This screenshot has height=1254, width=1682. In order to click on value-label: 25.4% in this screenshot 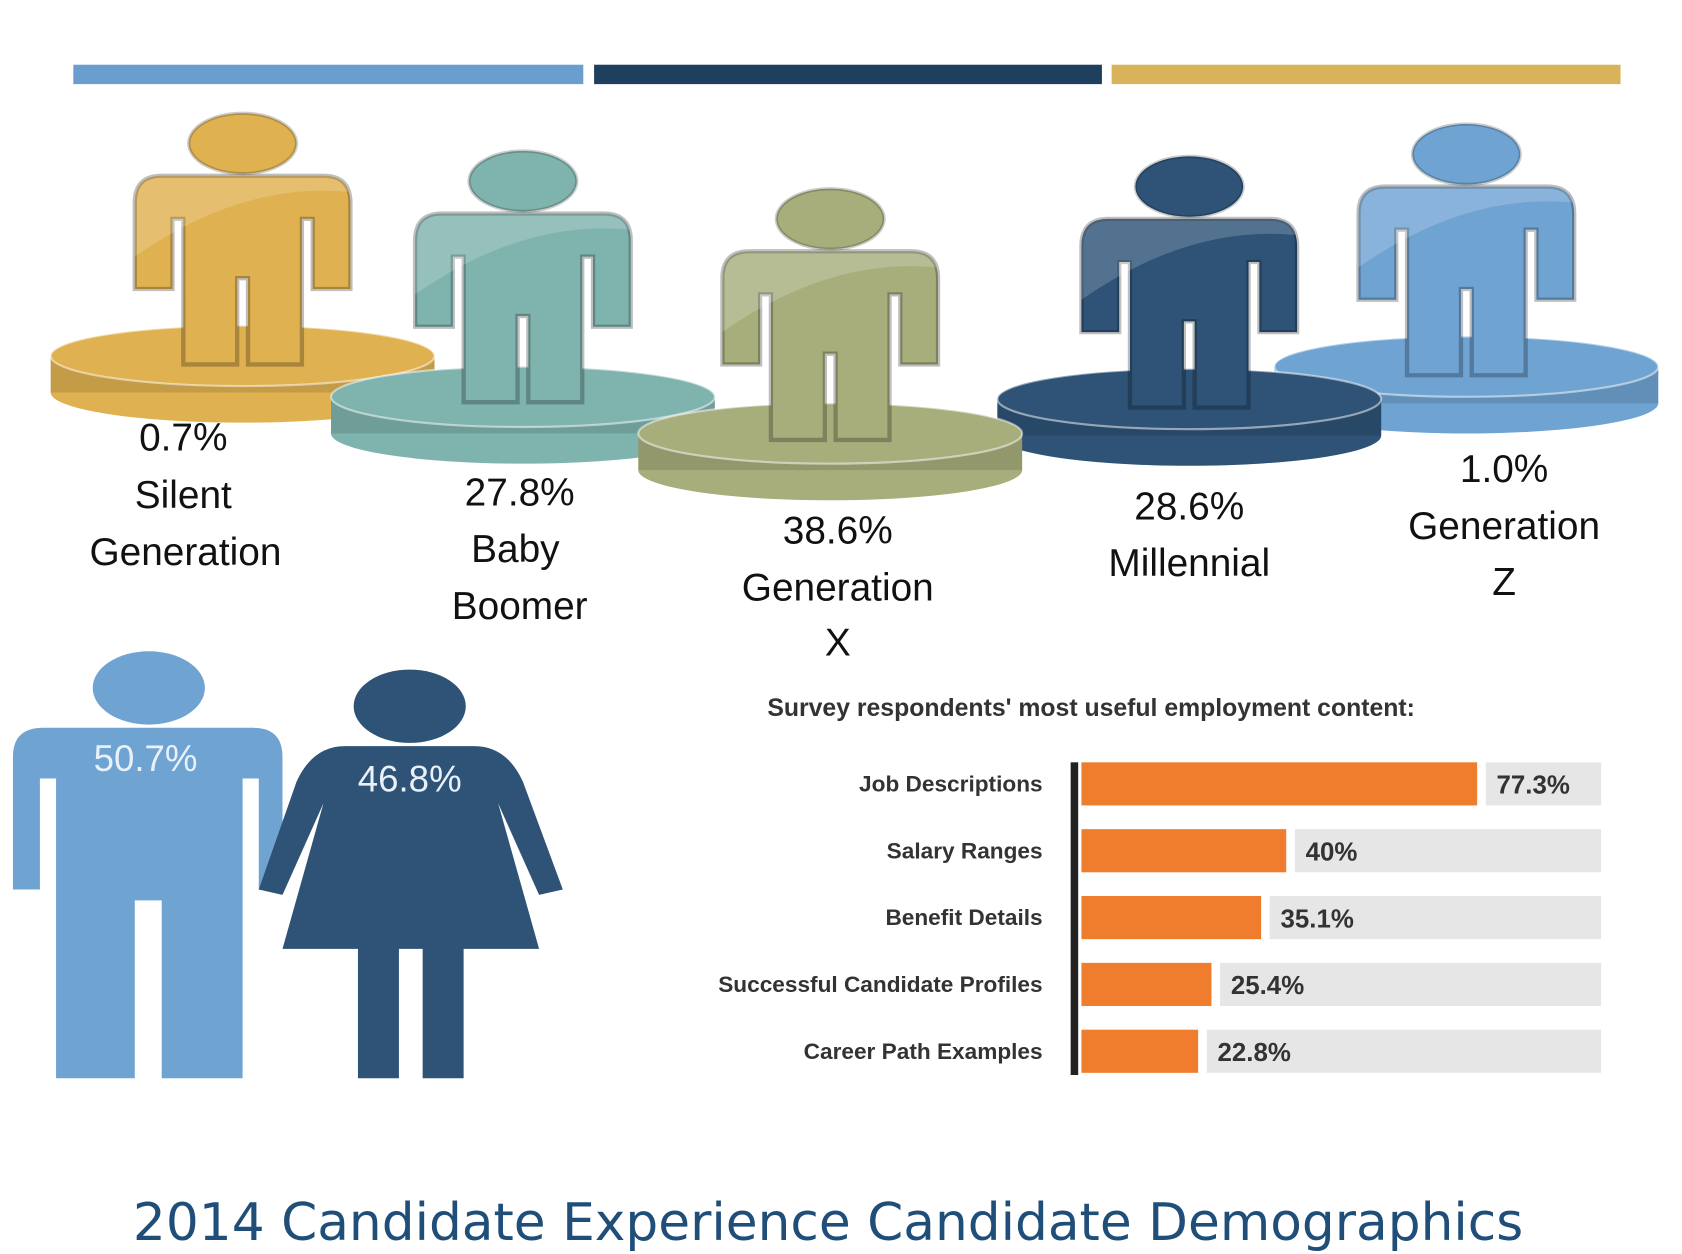, I will do `click(1267, 986)`.